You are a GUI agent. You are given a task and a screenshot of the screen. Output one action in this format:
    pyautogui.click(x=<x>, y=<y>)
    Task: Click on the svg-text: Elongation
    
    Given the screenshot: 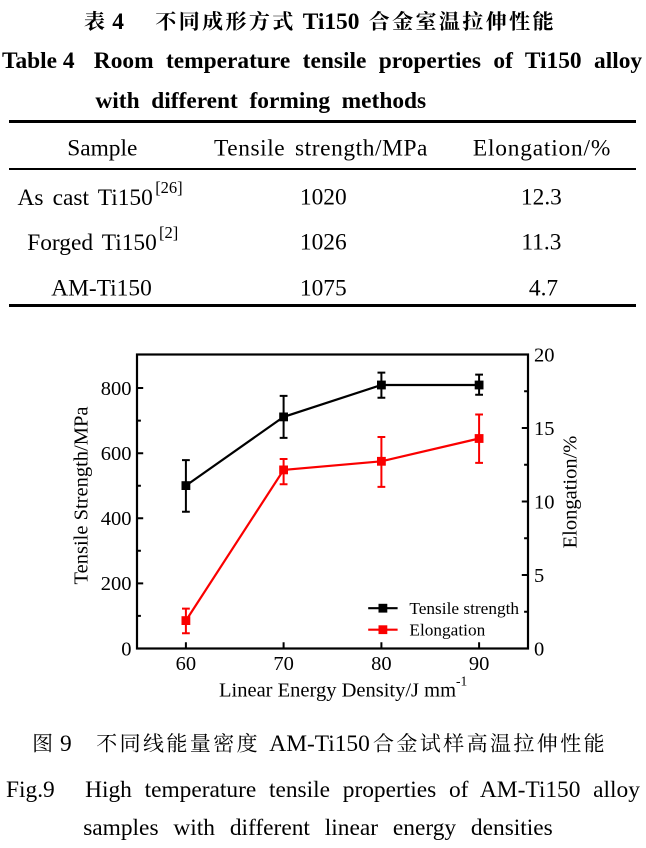 What is the action you would take?
    pyautogui.click(x=447, y=629)
    